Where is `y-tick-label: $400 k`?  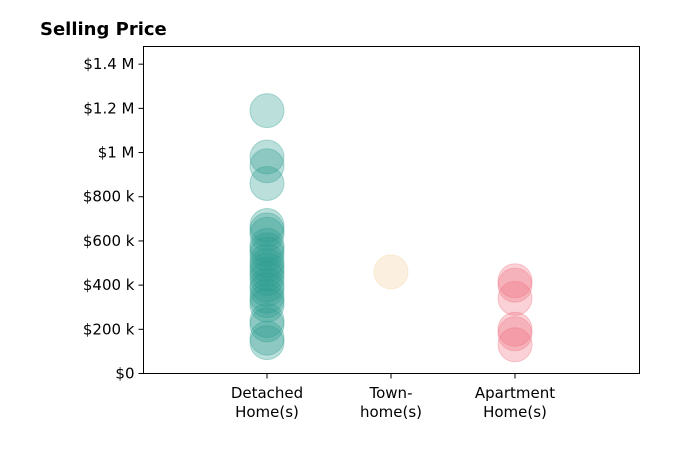
y-tick-label: $400 k is located at coordinates (109, 285).